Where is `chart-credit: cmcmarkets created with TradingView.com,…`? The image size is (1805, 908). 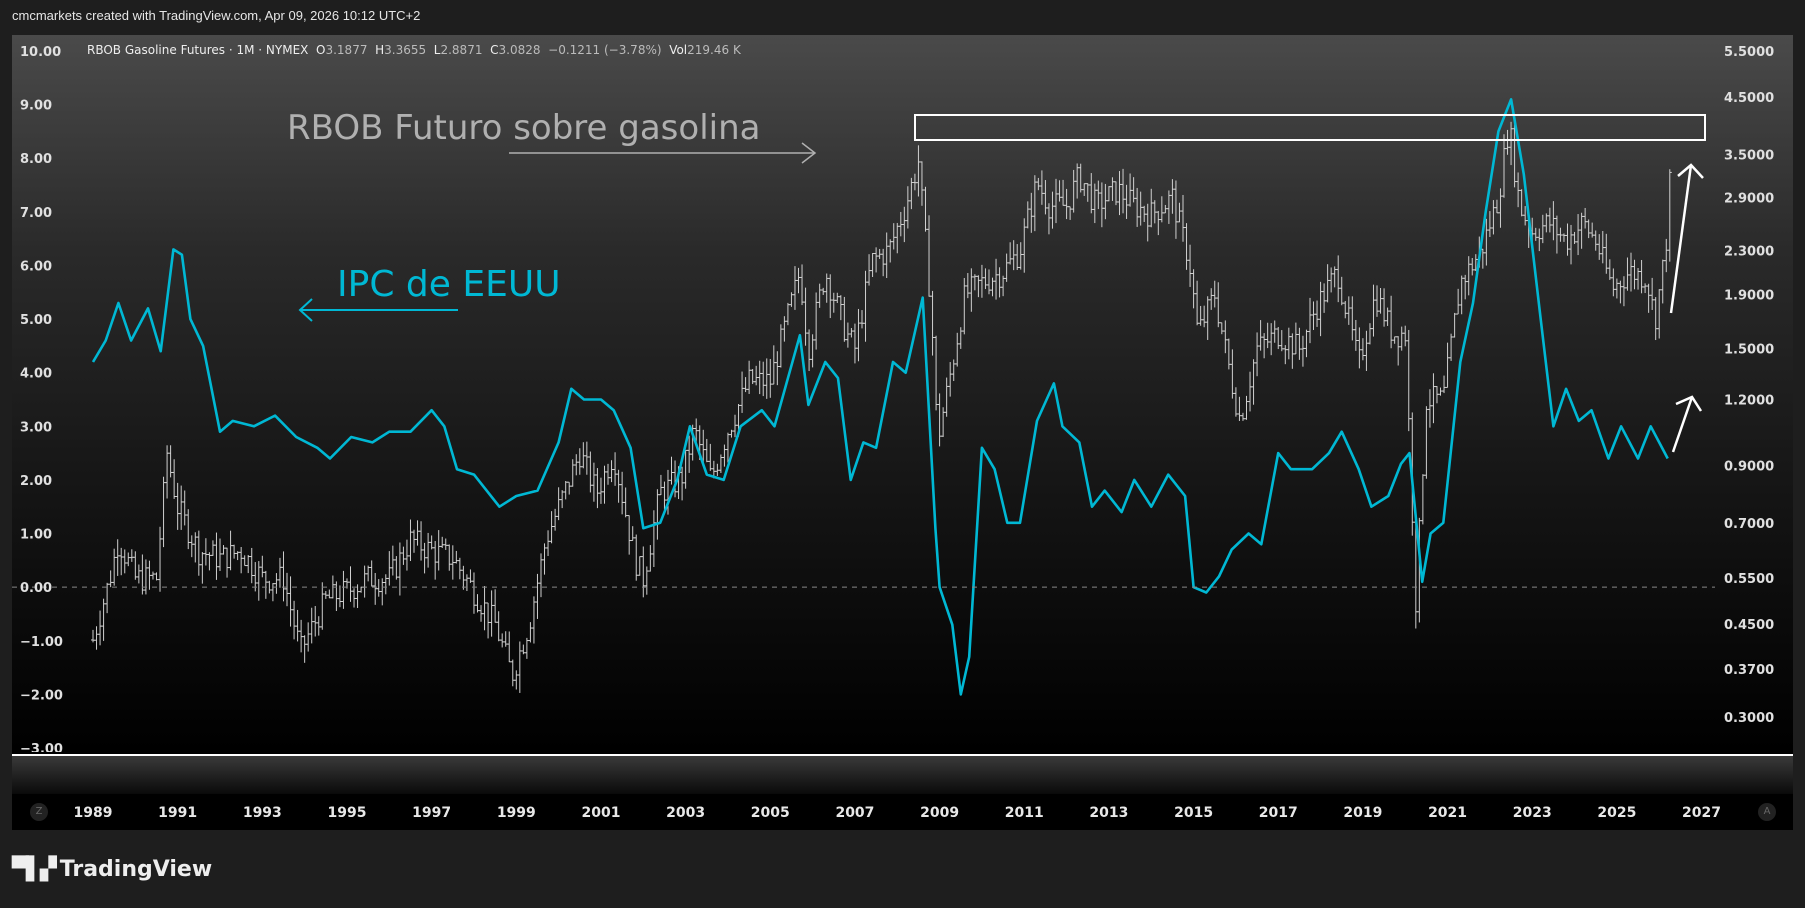
chart-credit: cmcmarkets created with TradingView.com,… is located at coordinates (216, 15).